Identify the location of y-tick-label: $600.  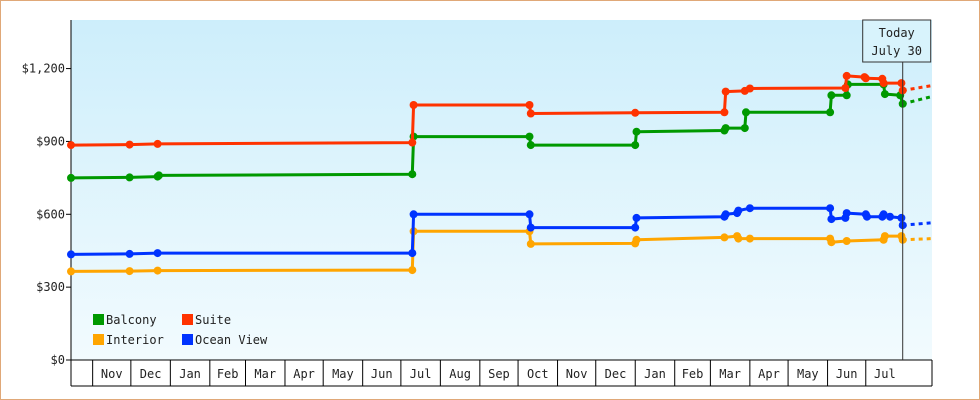
(50, 214).